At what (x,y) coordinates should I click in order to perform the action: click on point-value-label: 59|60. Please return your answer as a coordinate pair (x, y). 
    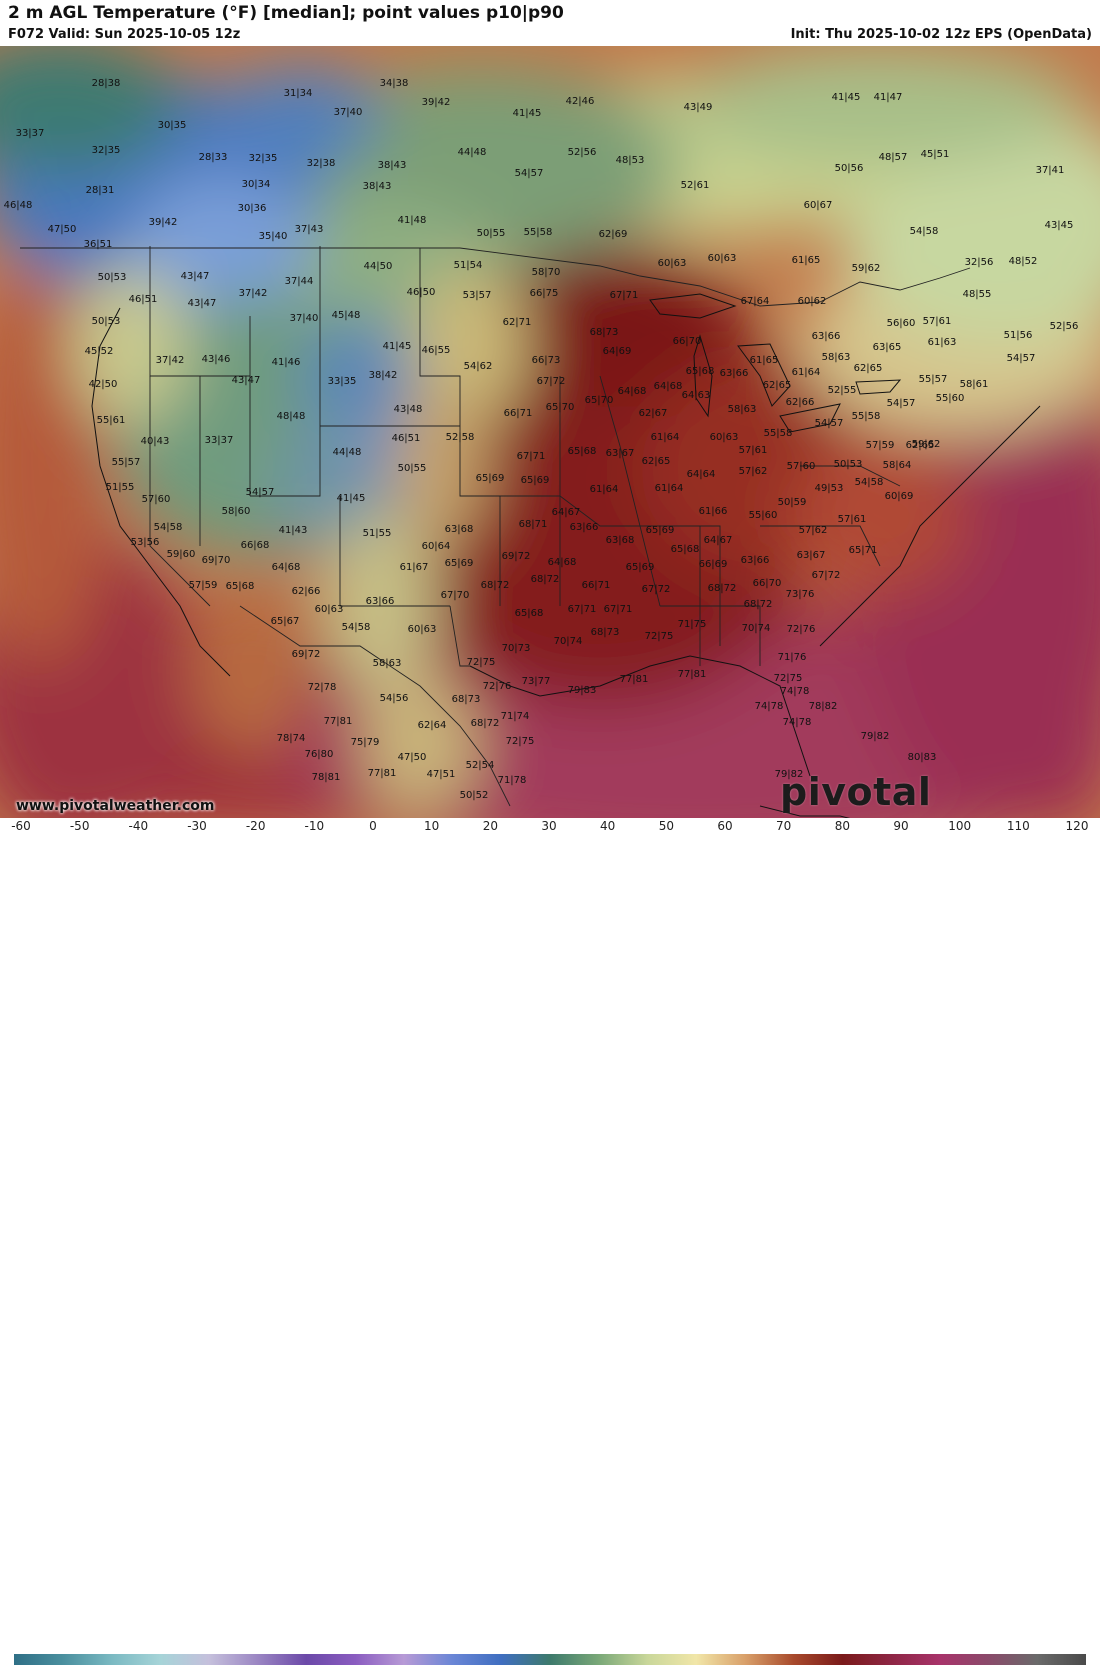
    Looking at the image, I should click on (181, 554).